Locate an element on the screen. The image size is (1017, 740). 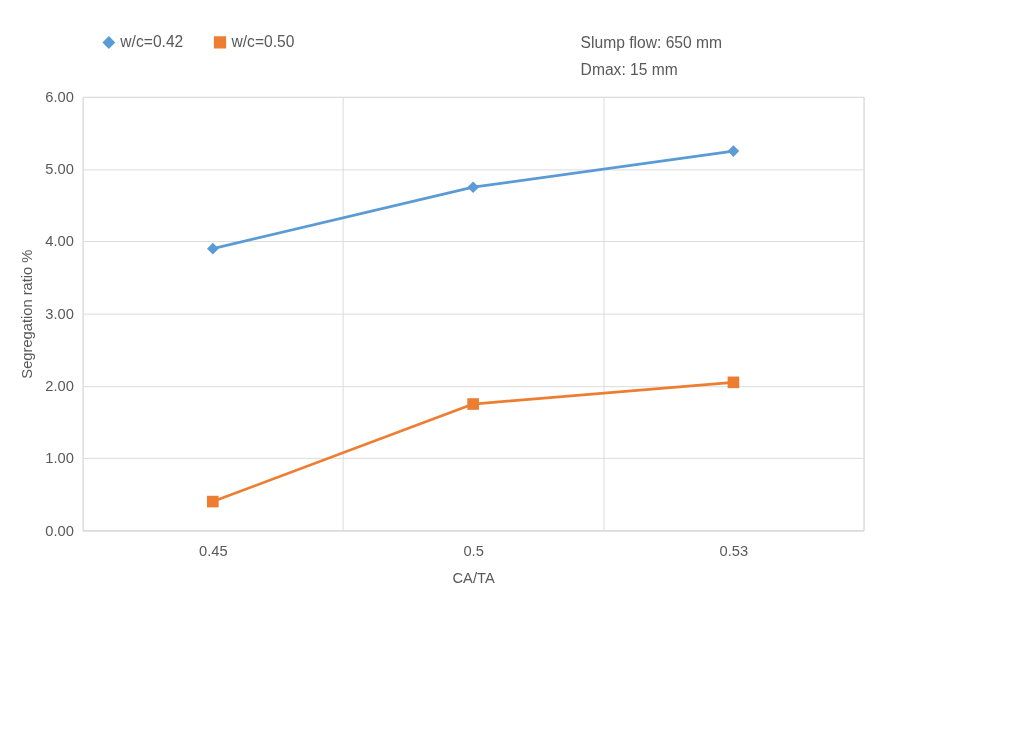
x-tick-label: 0.5 is located at coordinates (473, 550).